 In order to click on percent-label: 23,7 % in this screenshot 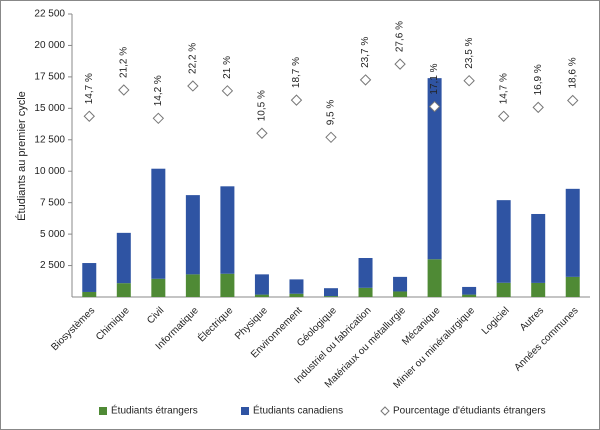, I will do `click(365, 52)`.